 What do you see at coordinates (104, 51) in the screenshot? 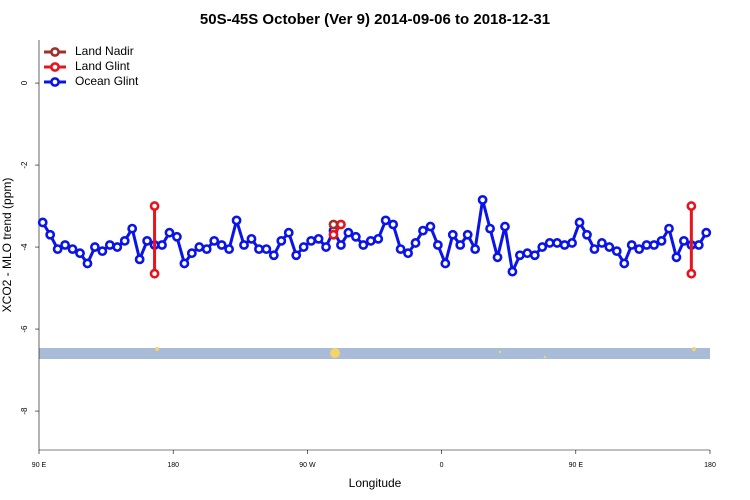
I see `legend-label: Land Nadir` at bounding box center [104, 51].